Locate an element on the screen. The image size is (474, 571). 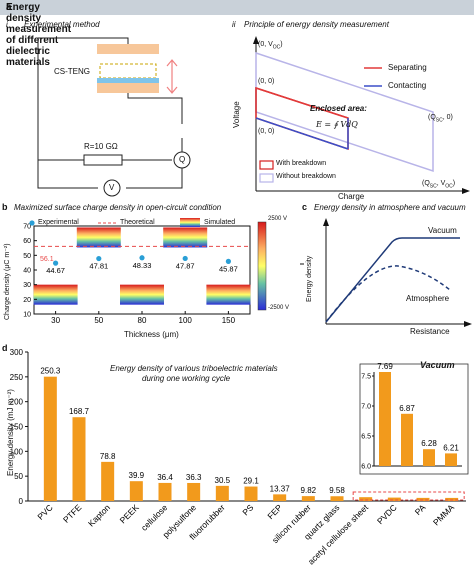
point-voc: (0, VOC) is located at coordinates (270, 46).